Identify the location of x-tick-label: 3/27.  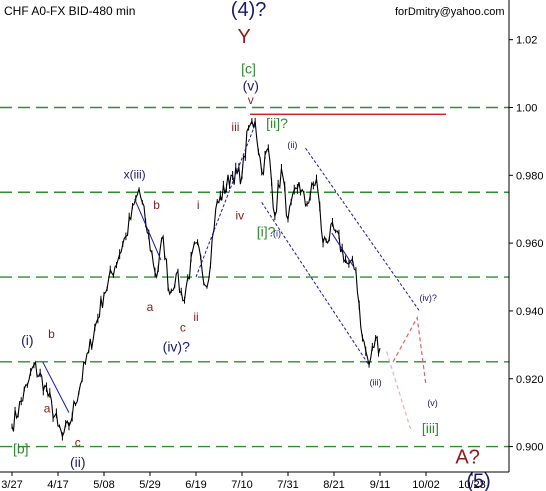
(11, 485).